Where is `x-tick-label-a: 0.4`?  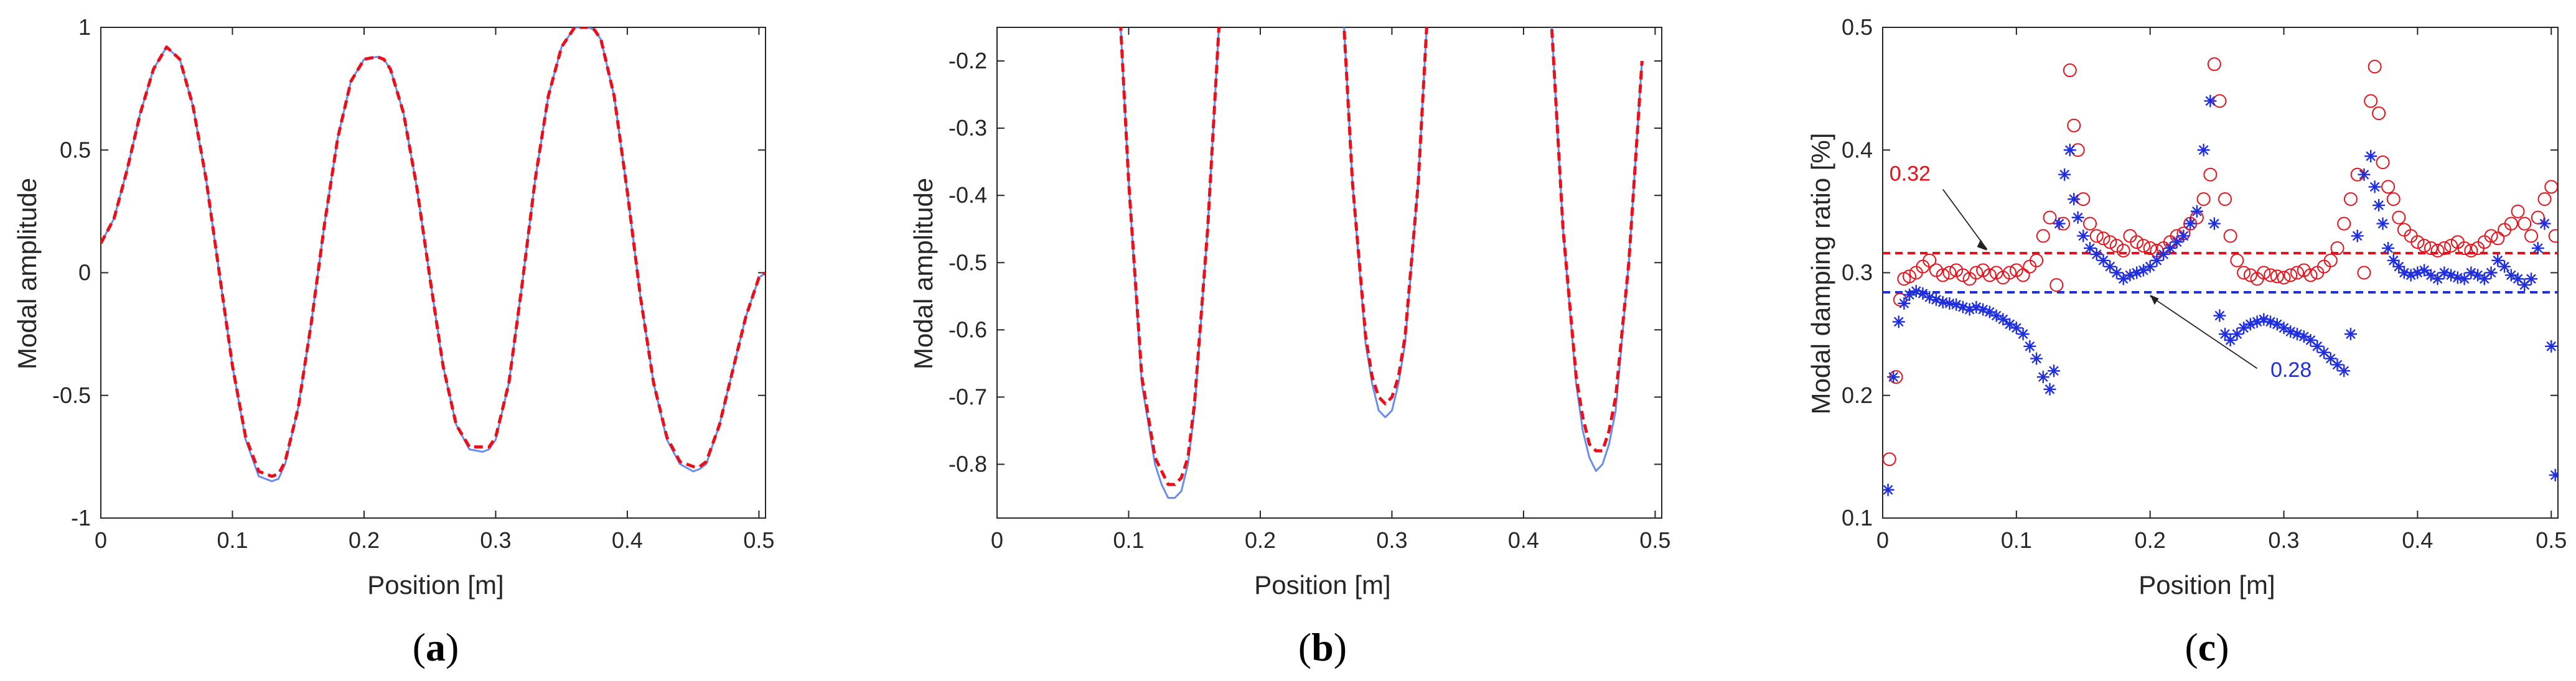
x-tick-label-a: 0.4 is located at coordinates (627, 540).